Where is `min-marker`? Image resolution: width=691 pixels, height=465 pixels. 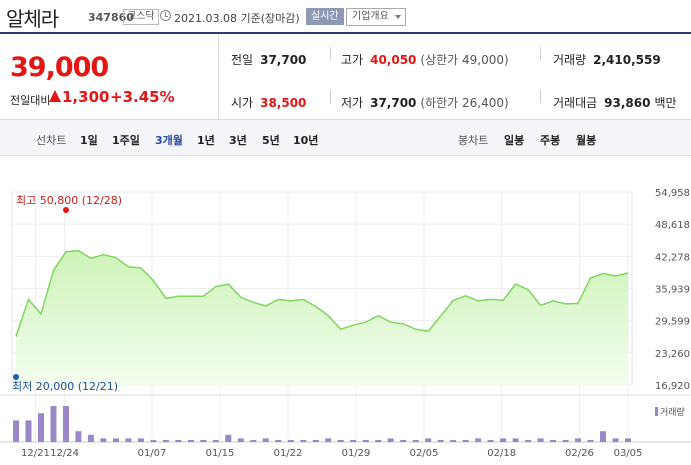 min-marker is located at coordinates (16, 377).